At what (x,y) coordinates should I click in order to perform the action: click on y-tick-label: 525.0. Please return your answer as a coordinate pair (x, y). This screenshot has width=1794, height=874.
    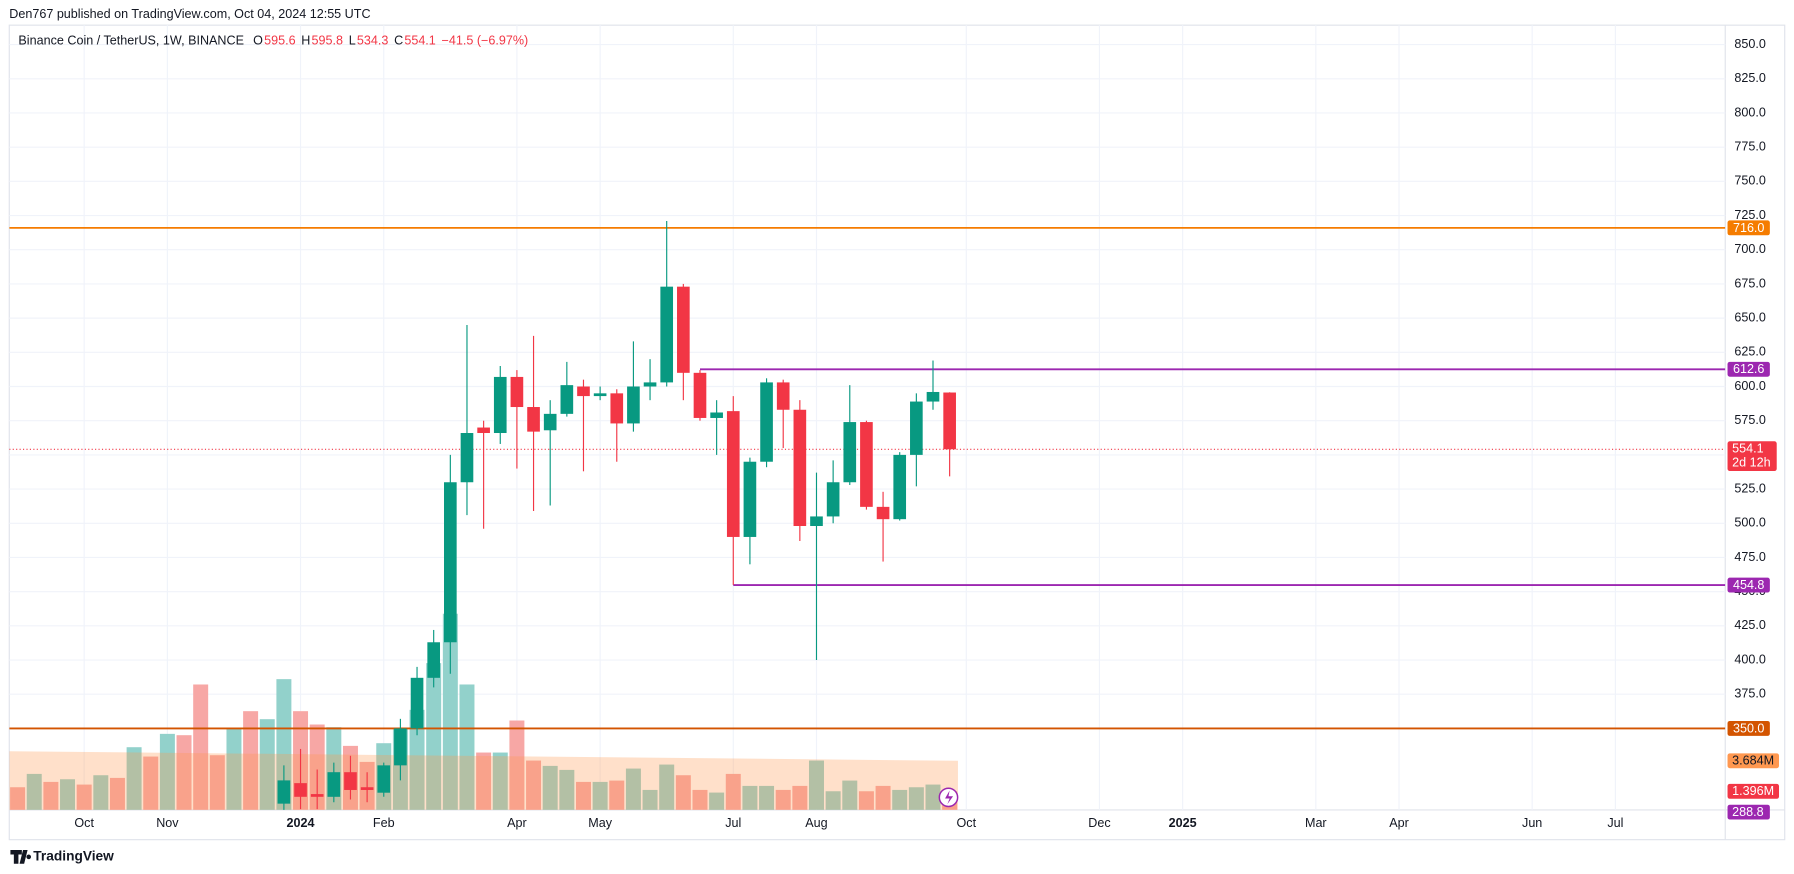
    Looking at the image, I should click on (1749, 488).